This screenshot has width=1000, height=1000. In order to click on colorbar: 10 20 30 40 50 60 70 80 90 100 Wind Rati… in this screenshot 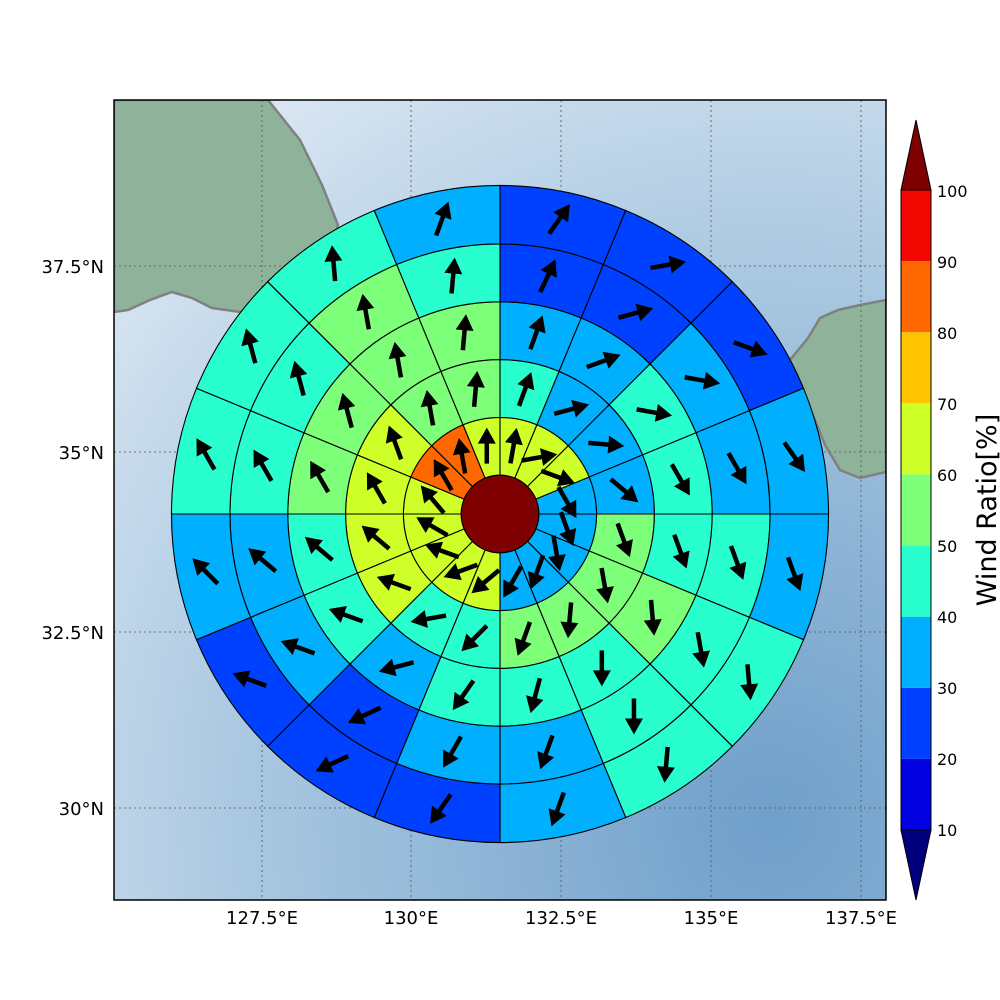, I will do `click(950, 510)`.